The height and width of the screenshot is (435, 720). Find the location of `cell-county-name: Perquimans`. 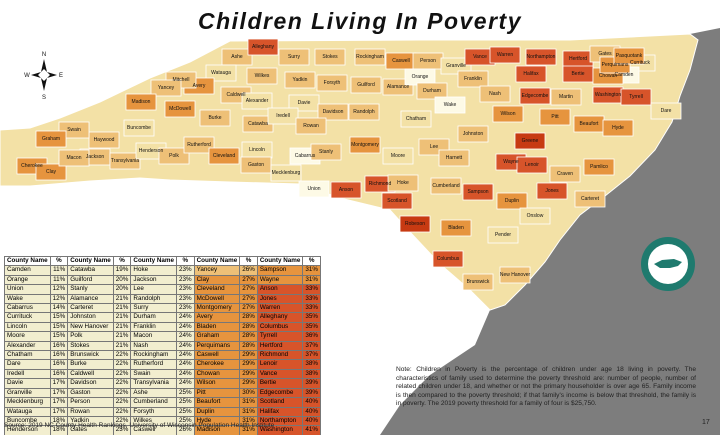

cell-county-name: Perquimans is located at coordinates (217, 346).